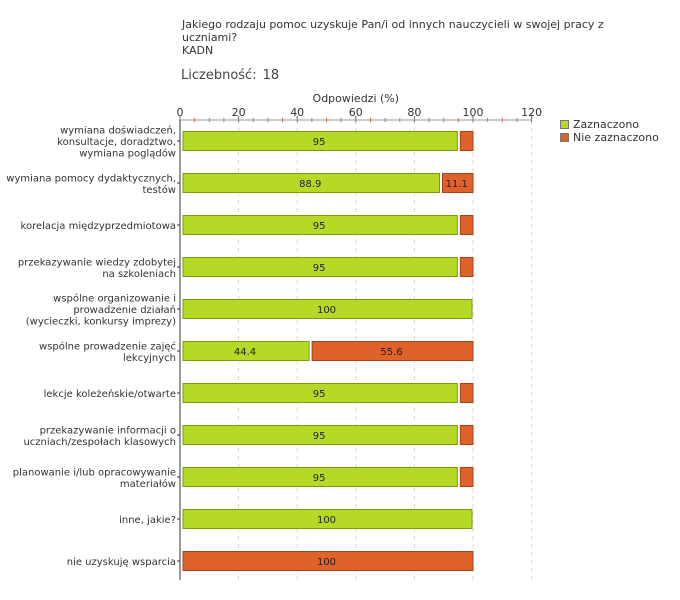  I want to click on data-label-zaznaczono: 88.9, so click(310, 184).